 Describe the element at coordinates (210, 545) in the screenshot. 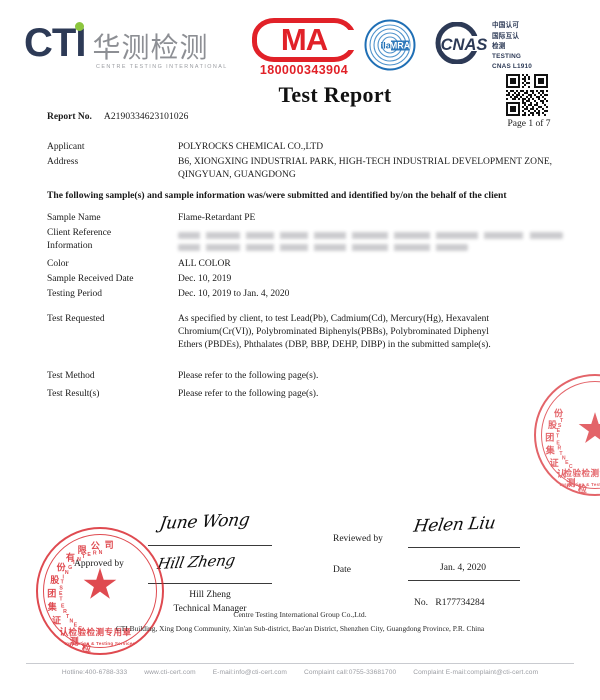

I see `approved-signature-rule-top` at that location.